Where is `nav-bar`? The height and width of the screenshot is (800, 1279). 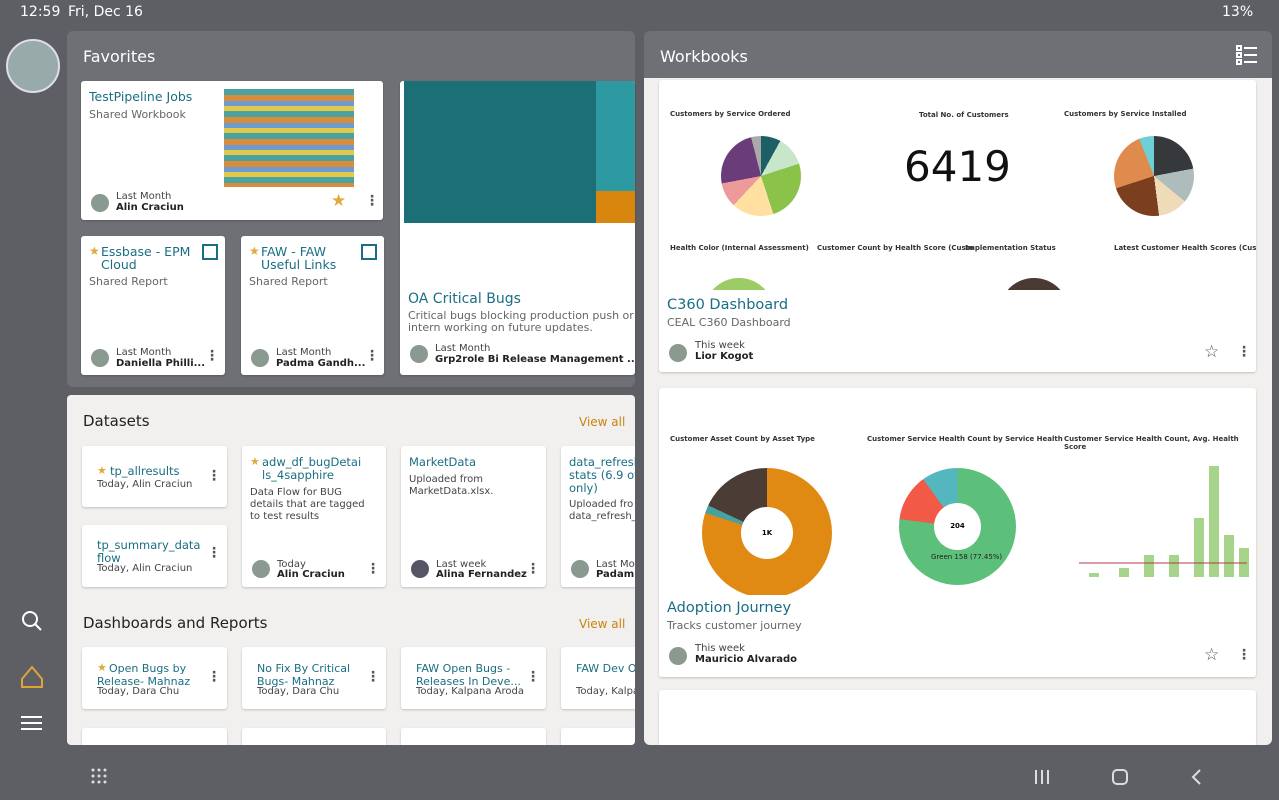
nav-bar is located at coordinates (646, 776).